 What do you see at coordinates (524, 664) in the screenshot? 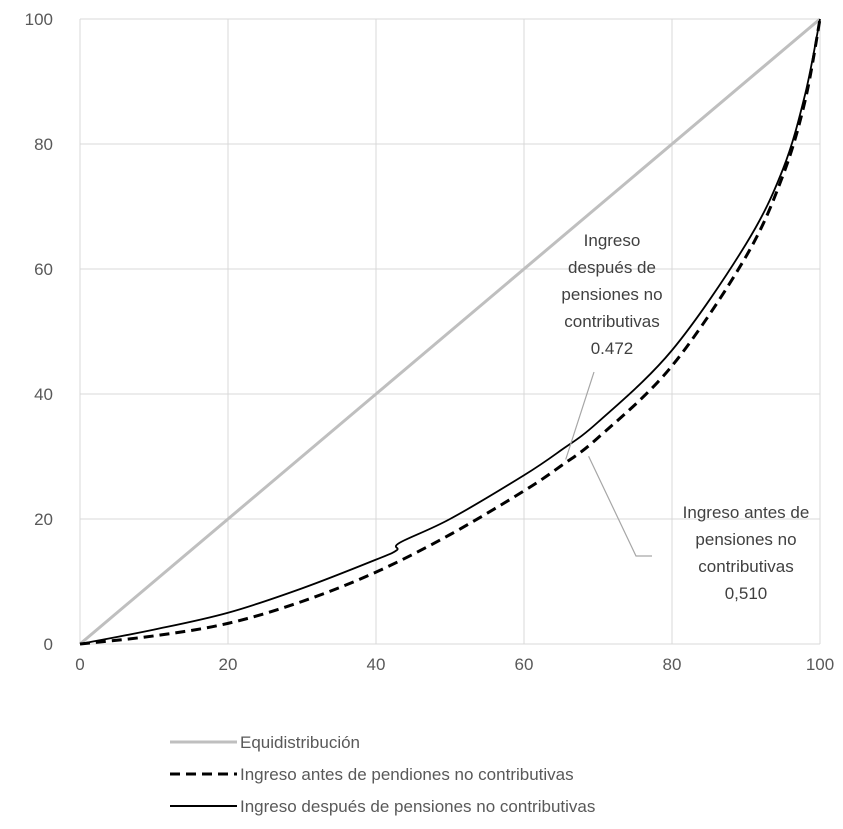
I see `x-tick-label: 60` at bounding box center [524, 664].